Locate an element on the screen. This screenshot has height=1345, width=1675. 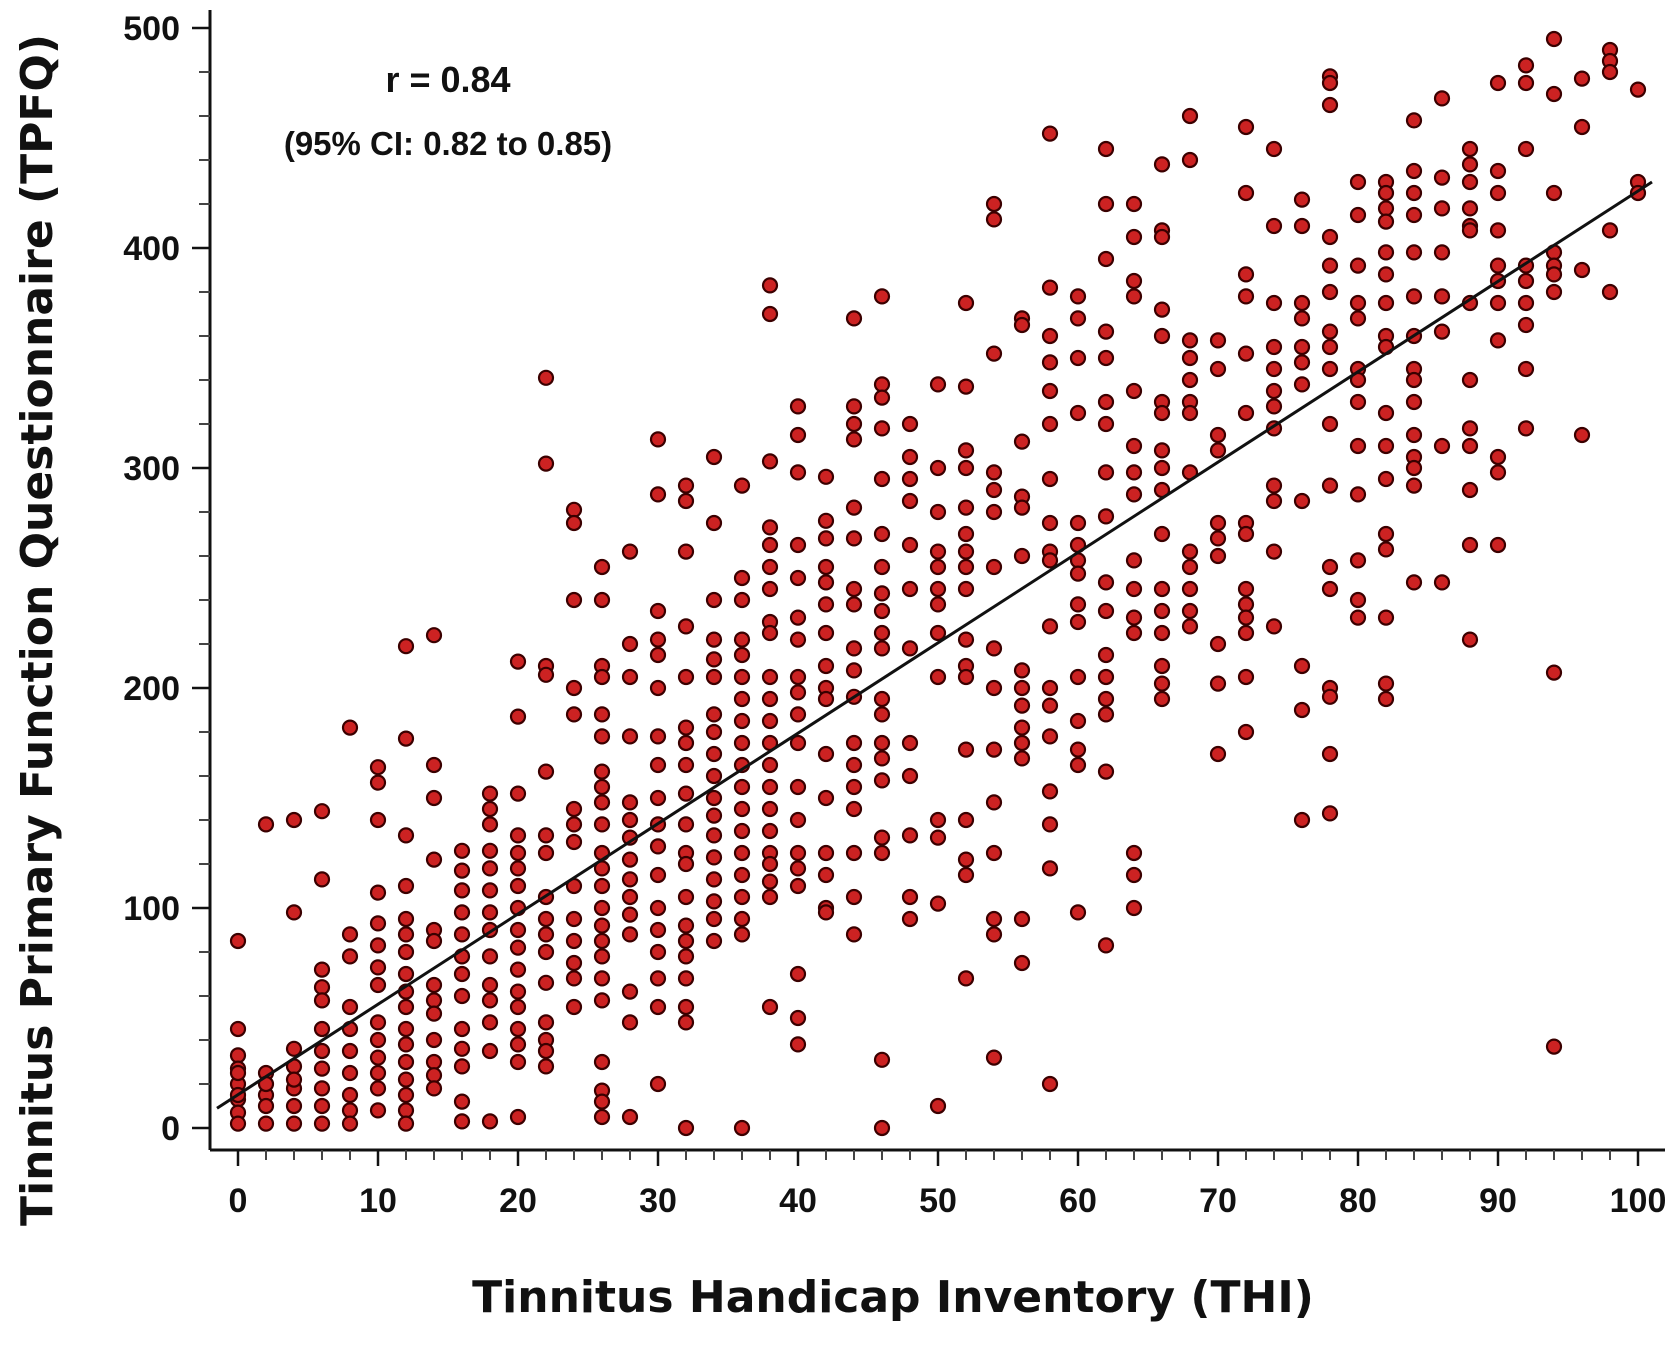
x-tick-label: 100 is located at coordinates (1638, 1201).